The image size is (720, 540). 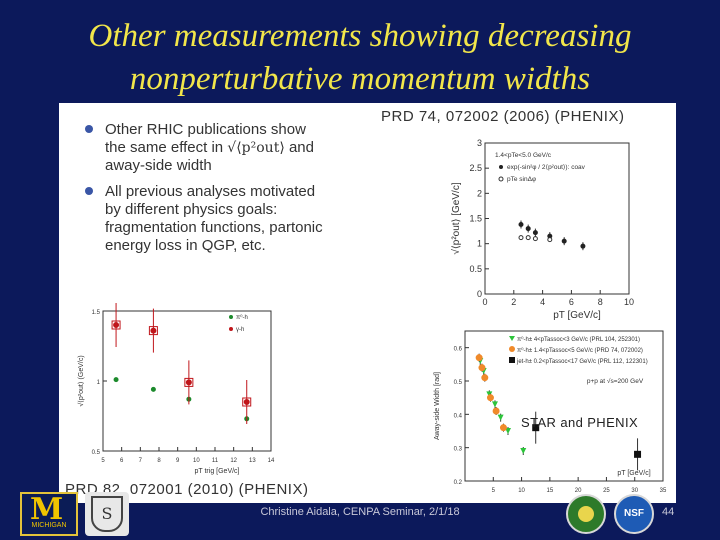 I want to click on legend-entry: π⁰-h, so click(x=242, y=317).